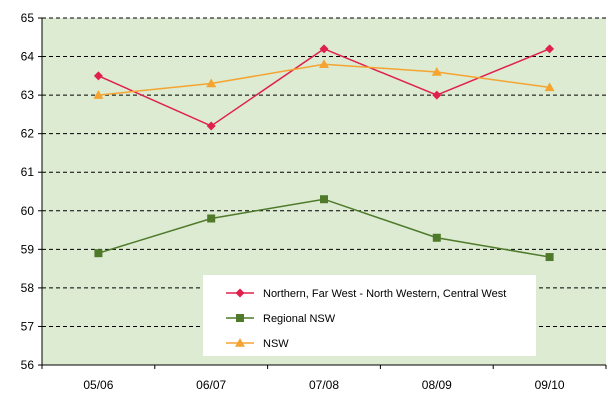 The width and height of the screenshot is (608, 397). I want to click on legend-label: NSW, so click(276, 344).